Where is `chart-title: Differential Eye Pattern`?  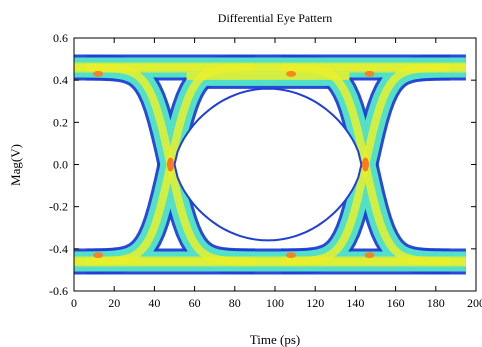 chart-title: Differential Eye Pattern is located at coordinates (275, 18).